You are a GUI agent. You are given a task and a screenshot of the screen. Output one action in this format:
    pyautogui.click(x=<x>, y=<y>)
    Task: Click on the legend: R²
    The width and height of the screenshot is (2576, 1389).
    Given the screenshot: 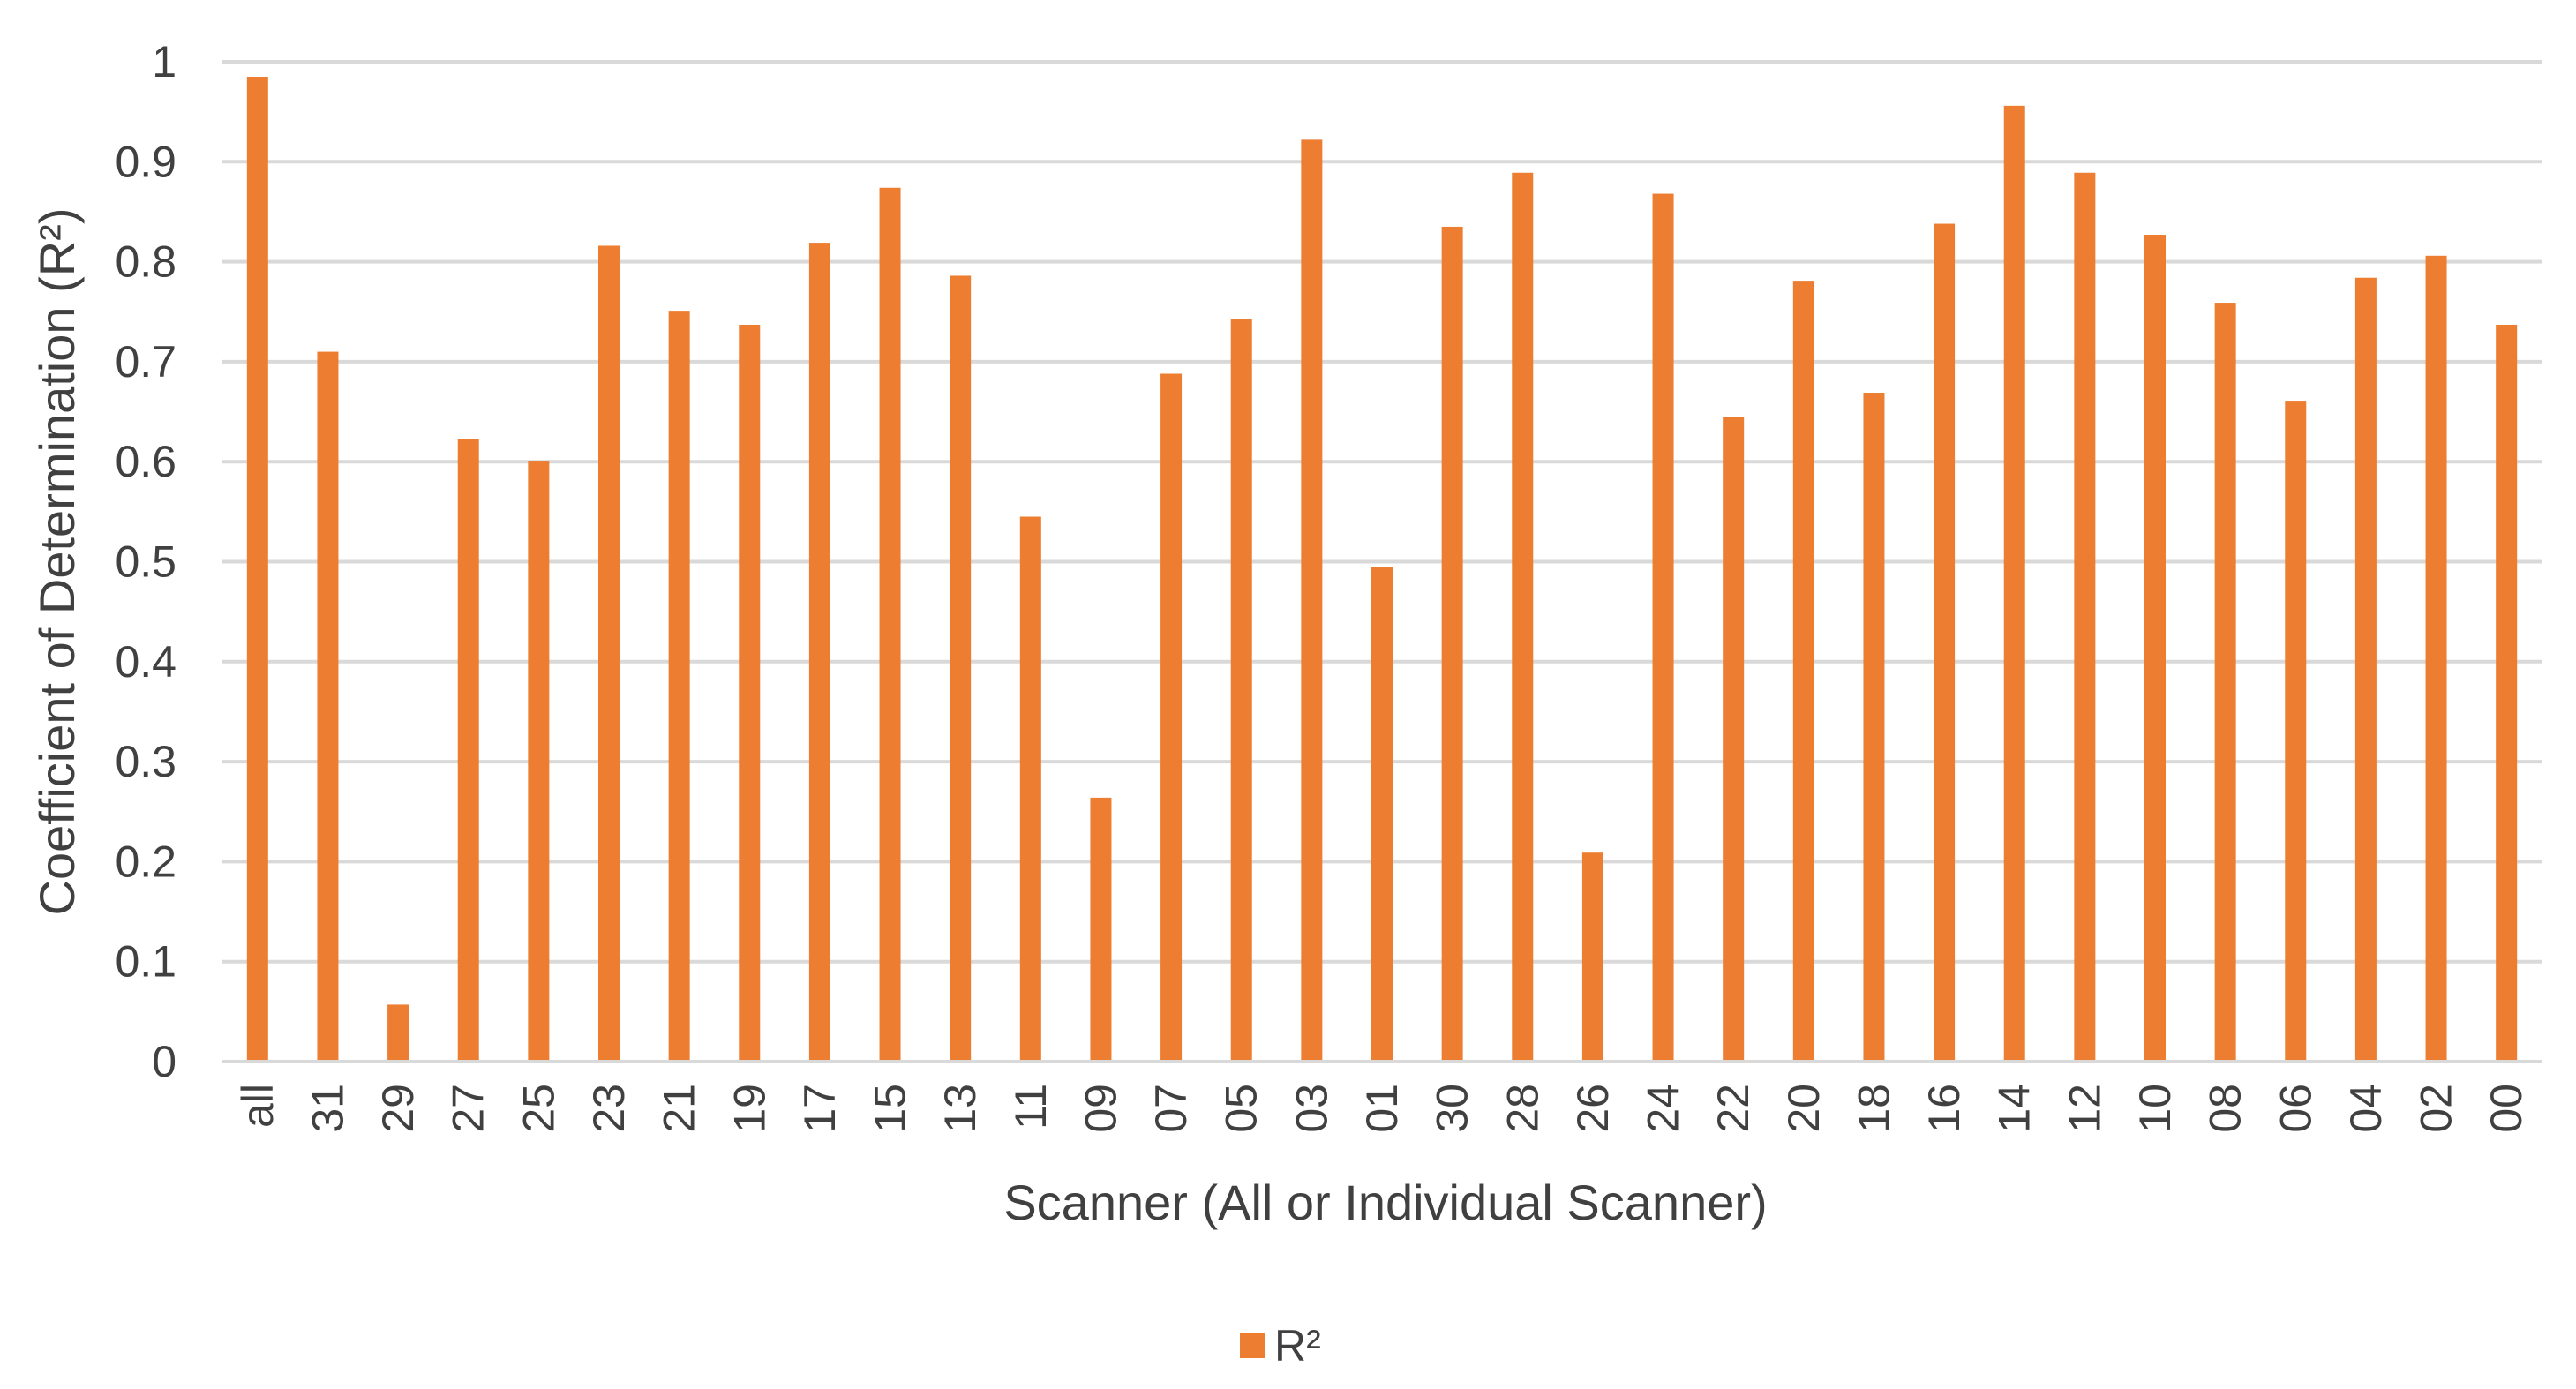 What is the action you would take?
    pyautogui.click(x=1280, y=1345)
    